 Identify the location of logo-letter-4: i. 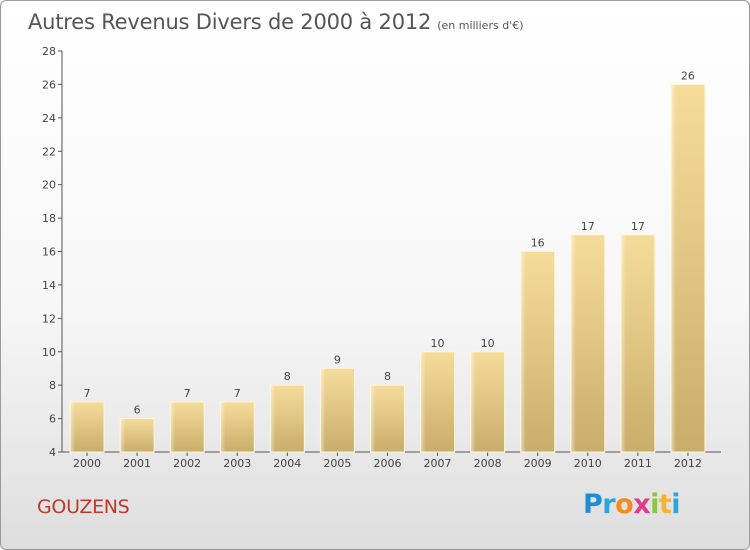
(654, 504).